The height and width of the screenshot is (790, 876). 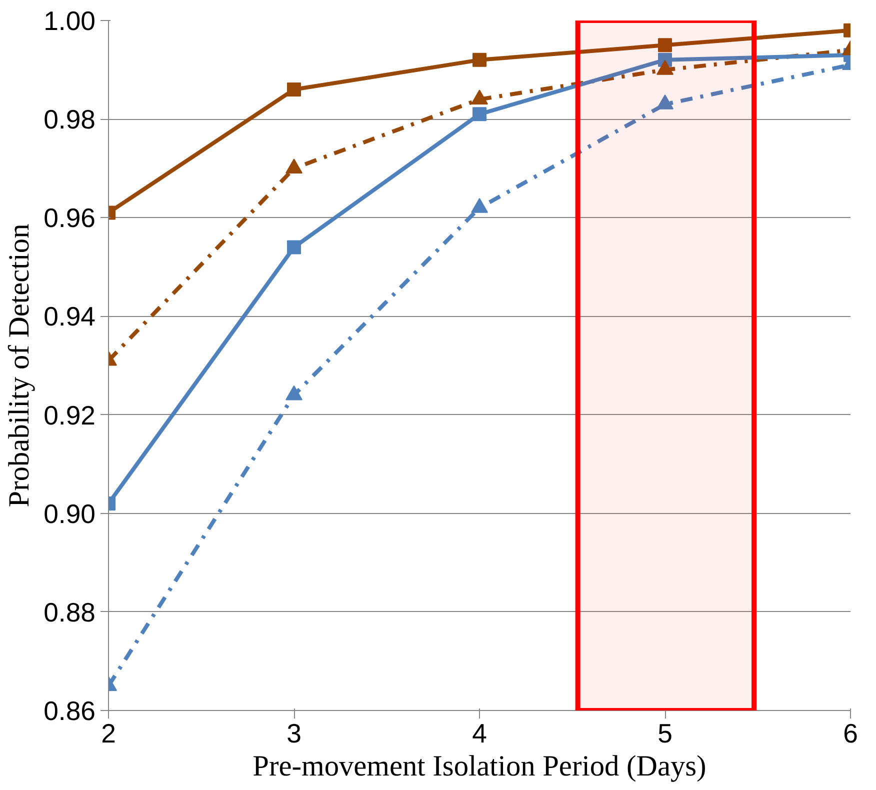 I want to click on y-tick-label: 0.94, so click(x=70, y=317).